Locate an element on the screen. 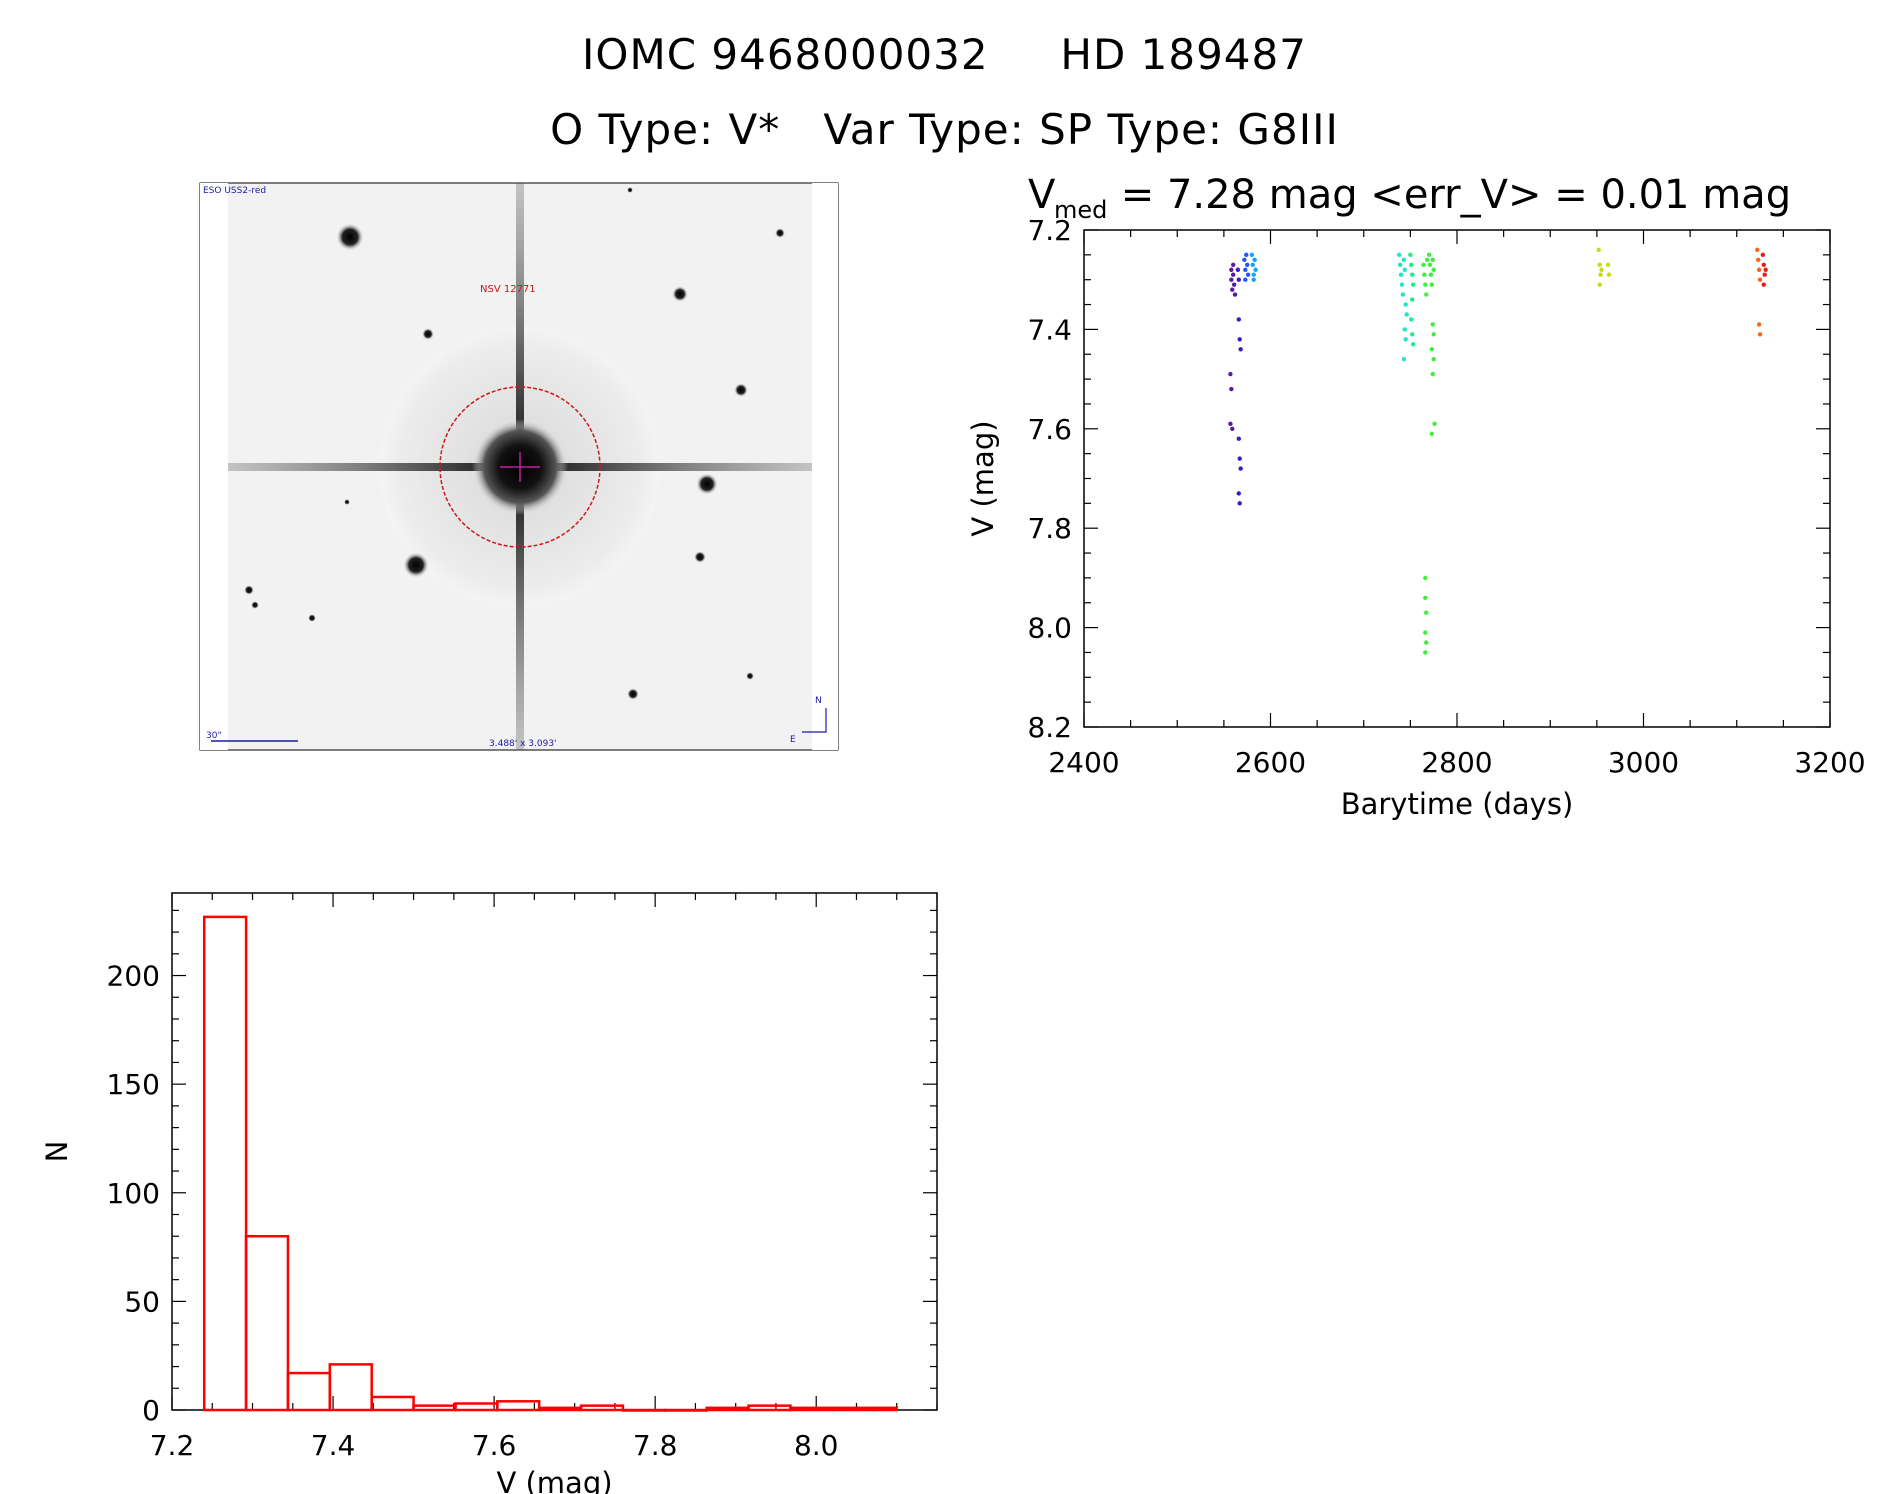 The height and width of the screenshot is (1494, 1889). lc-y-tick-label: 7.4 is located at coordinates (1049, 329).